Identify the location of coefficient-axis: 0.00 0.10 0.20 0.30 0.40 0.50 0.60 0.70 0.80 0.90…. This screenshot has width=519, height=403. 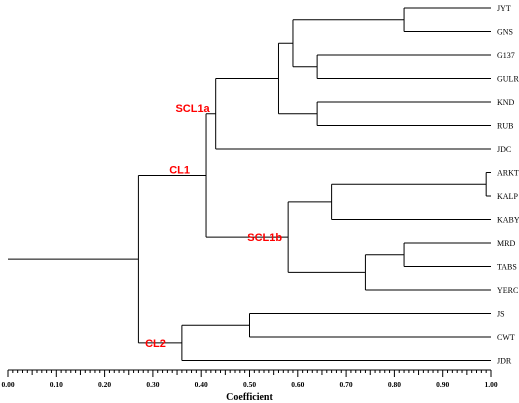
(249, 386).